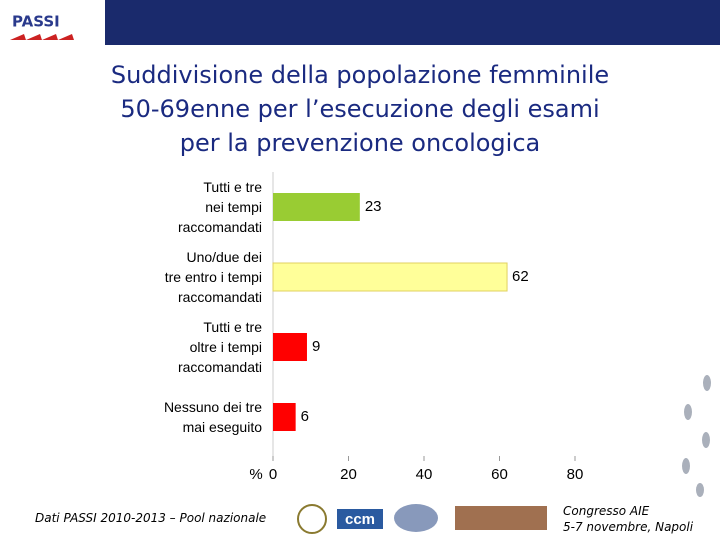 This screenshot has width=720, height=540. Describe the element at coordinates (575, 474) in the screenshot. I see `x-tick-label: 80` at that location.